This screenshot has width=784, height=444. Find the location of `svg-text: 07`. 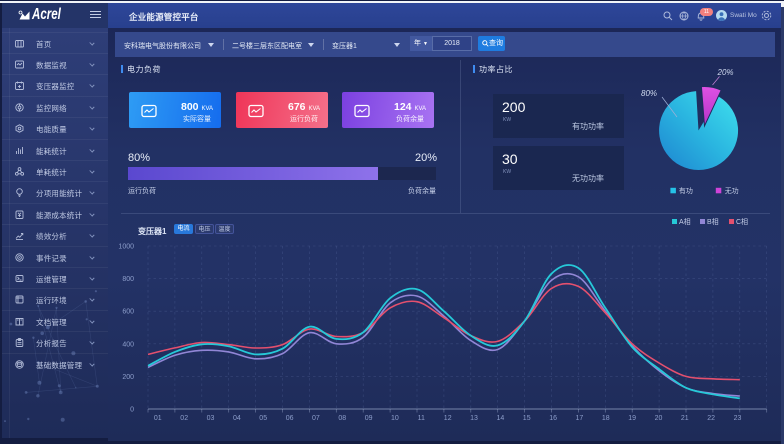

svg-text: 07 is located at coordinates (316, 418).